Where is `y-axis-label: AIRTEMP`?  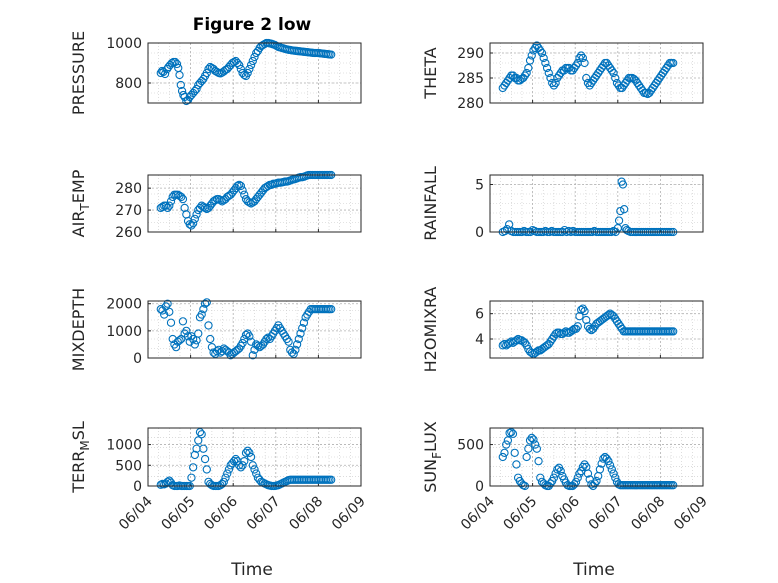
y-axis-label: AIRTEMP is located at coordinates (80, 203).